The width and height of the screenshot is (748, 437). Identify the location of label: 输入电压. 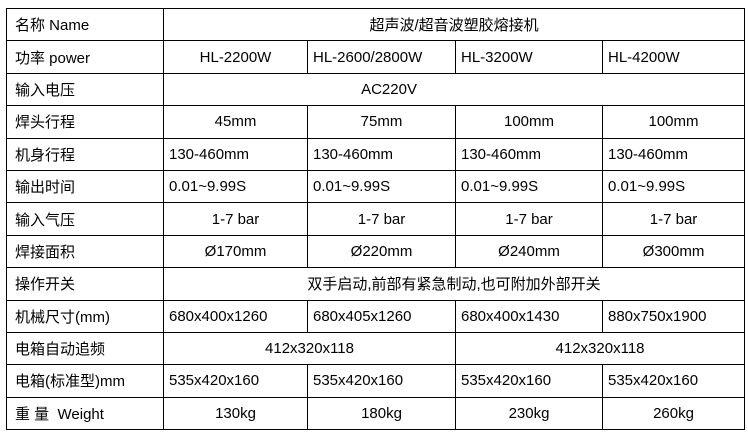
(85, 89).